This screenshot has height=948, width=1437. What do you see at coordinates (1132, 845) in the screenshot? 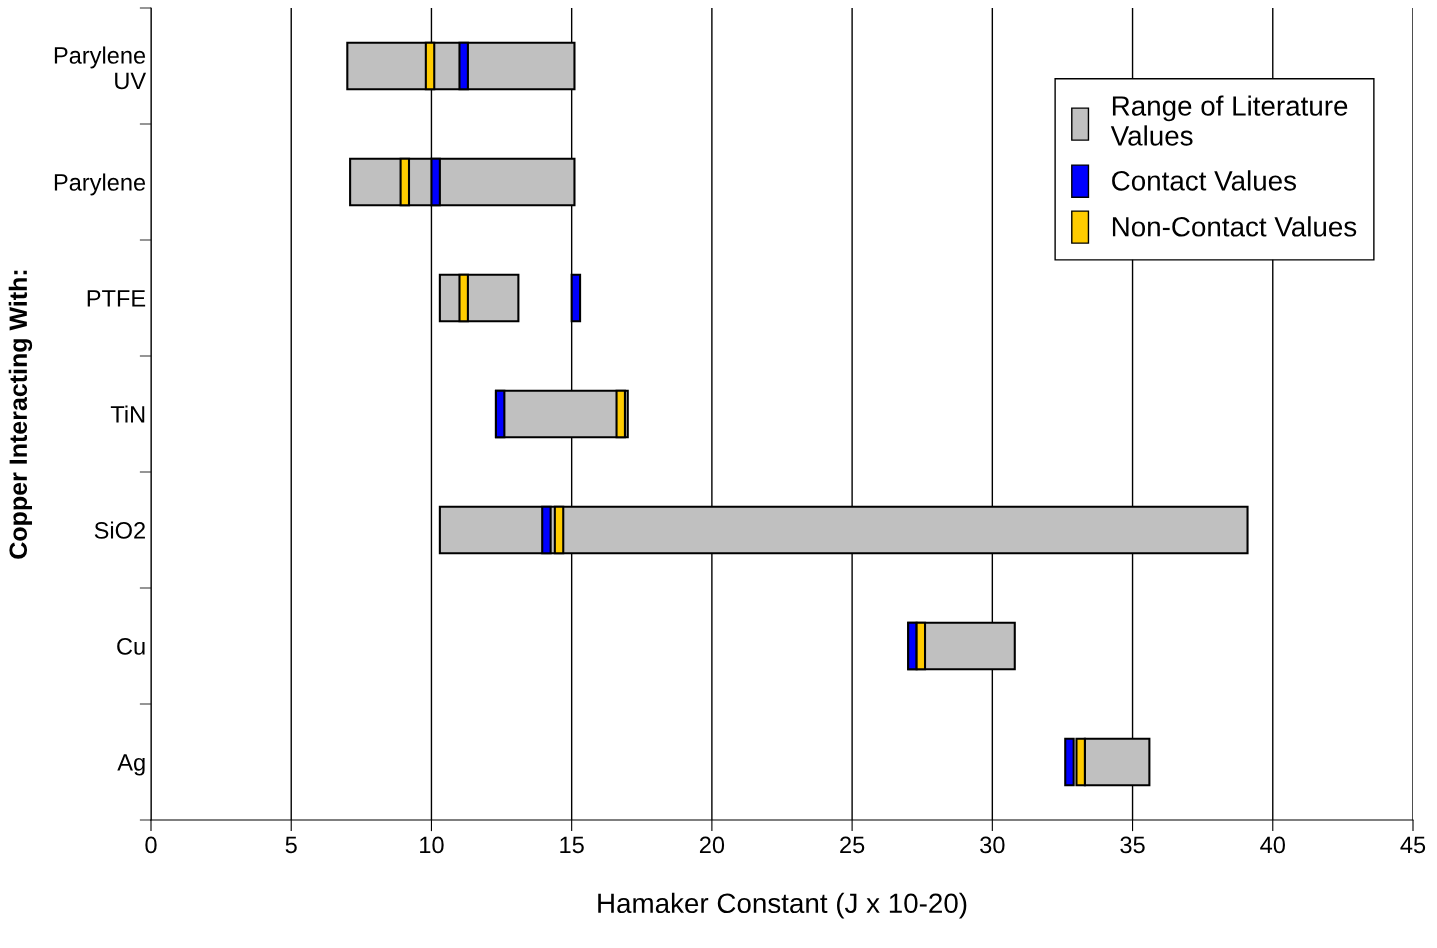
I see `x-tick-label: 35` at bounding box center [1132, 845].